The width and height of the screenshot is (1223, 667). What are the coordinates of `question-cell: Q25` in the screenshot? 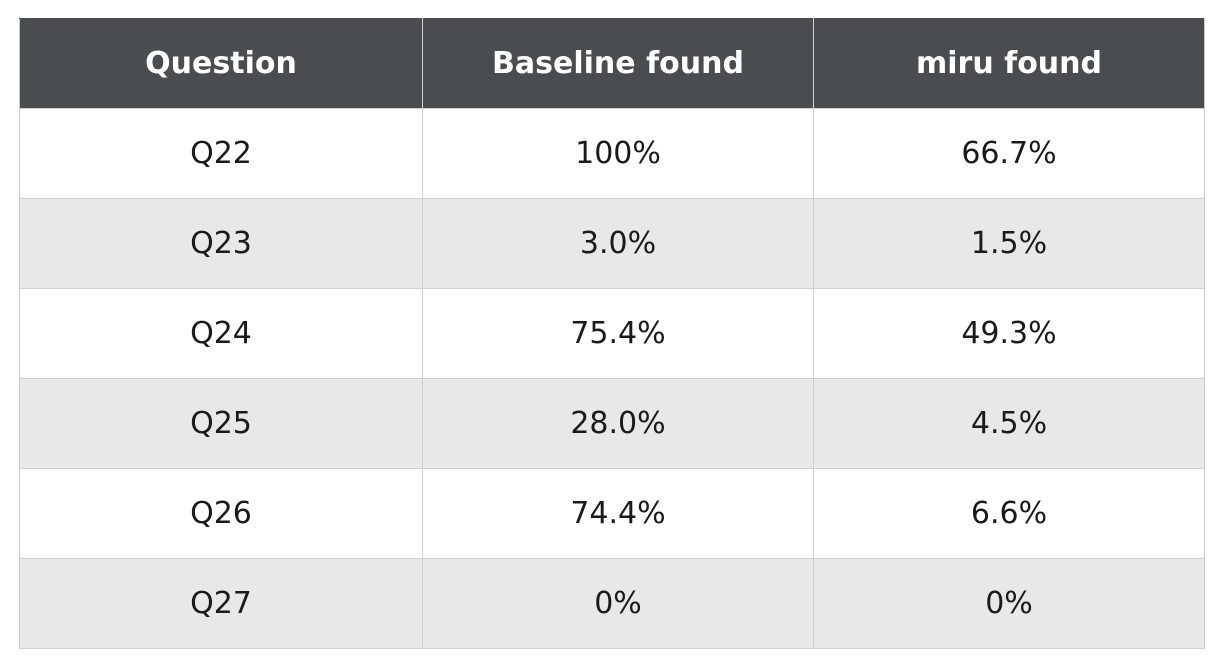 It's located at (221, 423).